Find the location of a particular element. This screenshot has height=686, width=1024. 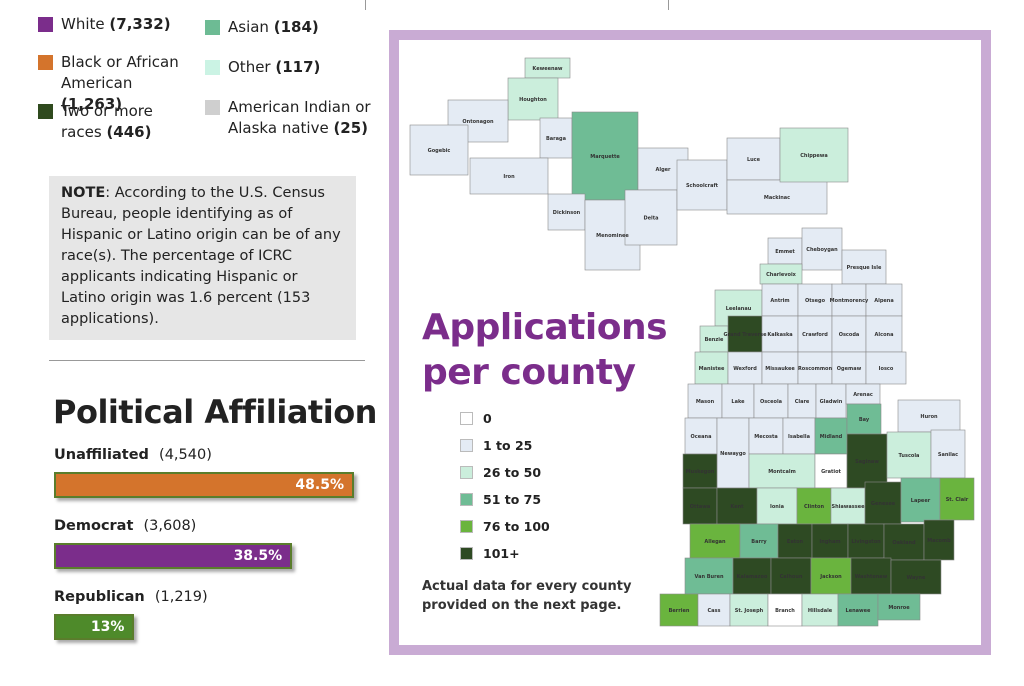

bar-label: Unaffiliated (4,540) is located at coordinates (133, 455).